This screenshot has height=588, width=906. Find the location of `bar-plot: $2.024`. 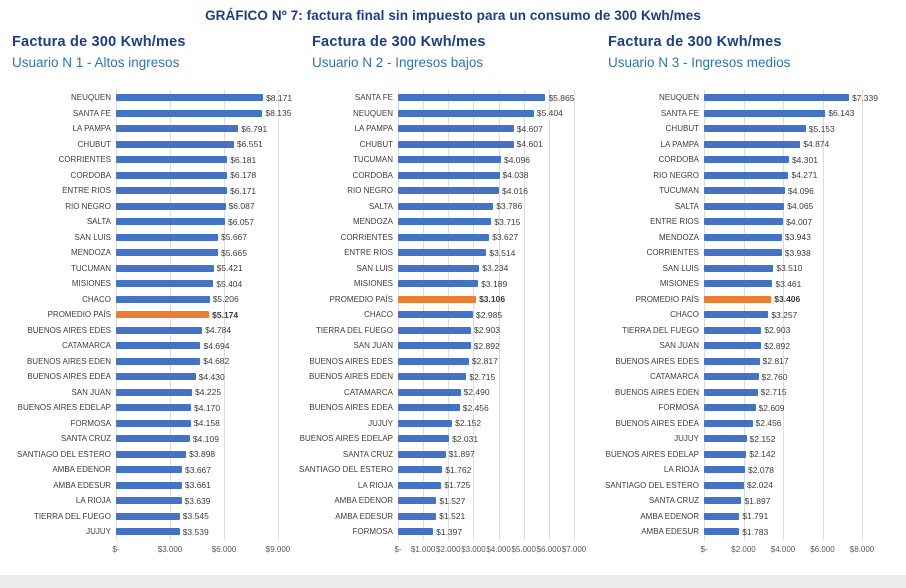

bar-plot: $2.024 is located at coordinates (783, 485).